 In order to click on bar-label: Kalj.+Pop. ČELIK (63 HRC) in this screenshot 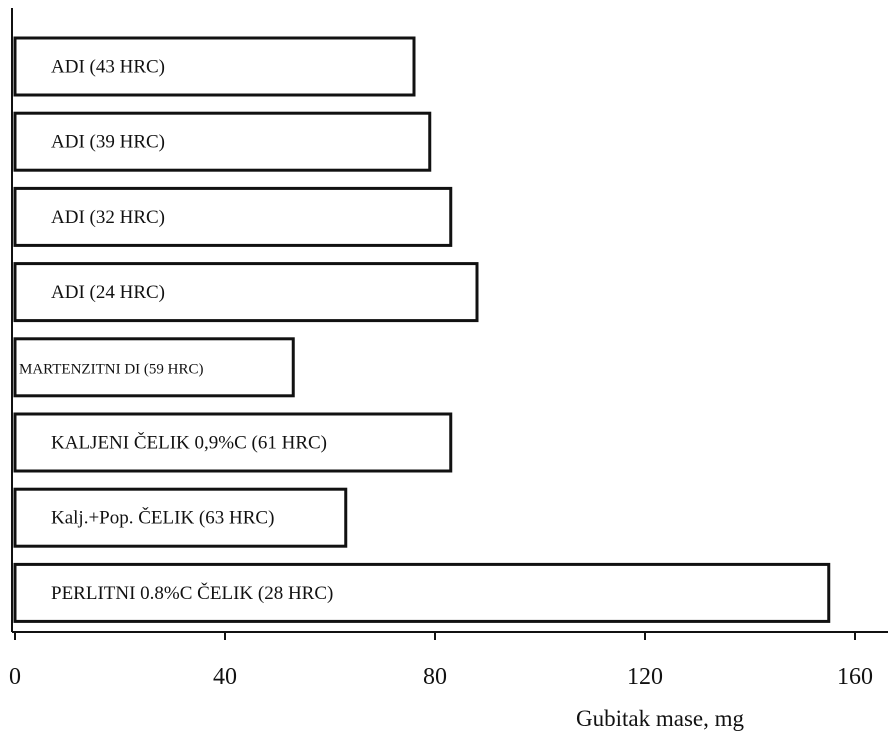, I will do `click(162, 518)`.